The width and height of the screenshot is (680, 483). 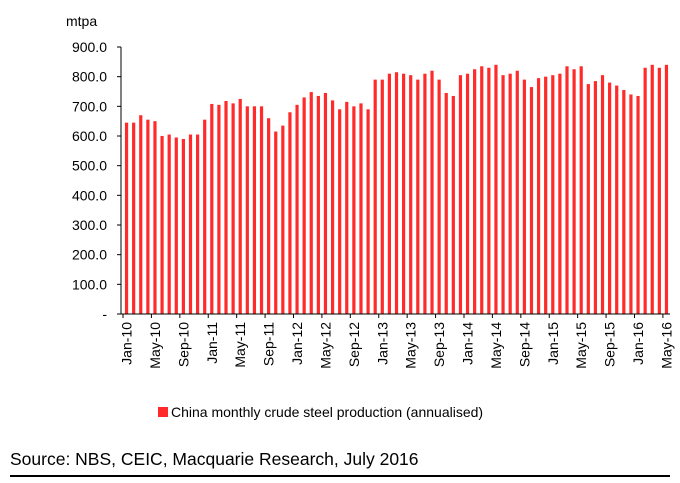 What do you see at coordinates (382, 343) in the screenshot?
I see `x-tick-label: Jan-13` at bounding box center [382, 343].